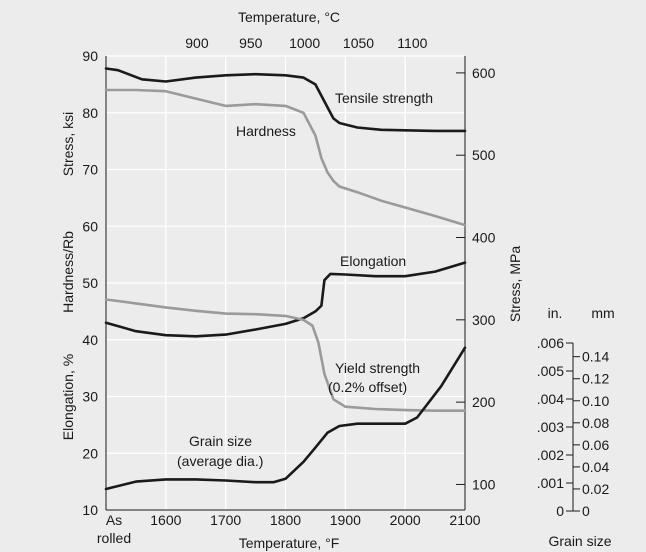 Image resolution: width=646 pixels, height=552 pixels. I want to click on y-right-tick-label: 500, so click(484, 155).